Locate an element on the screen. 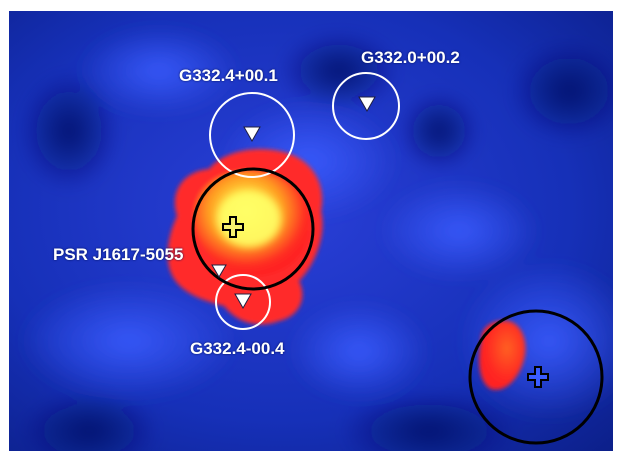 Image resolution: width=622 pixels, height=460 pixels. bright-core is located at coordinates (249, 219).